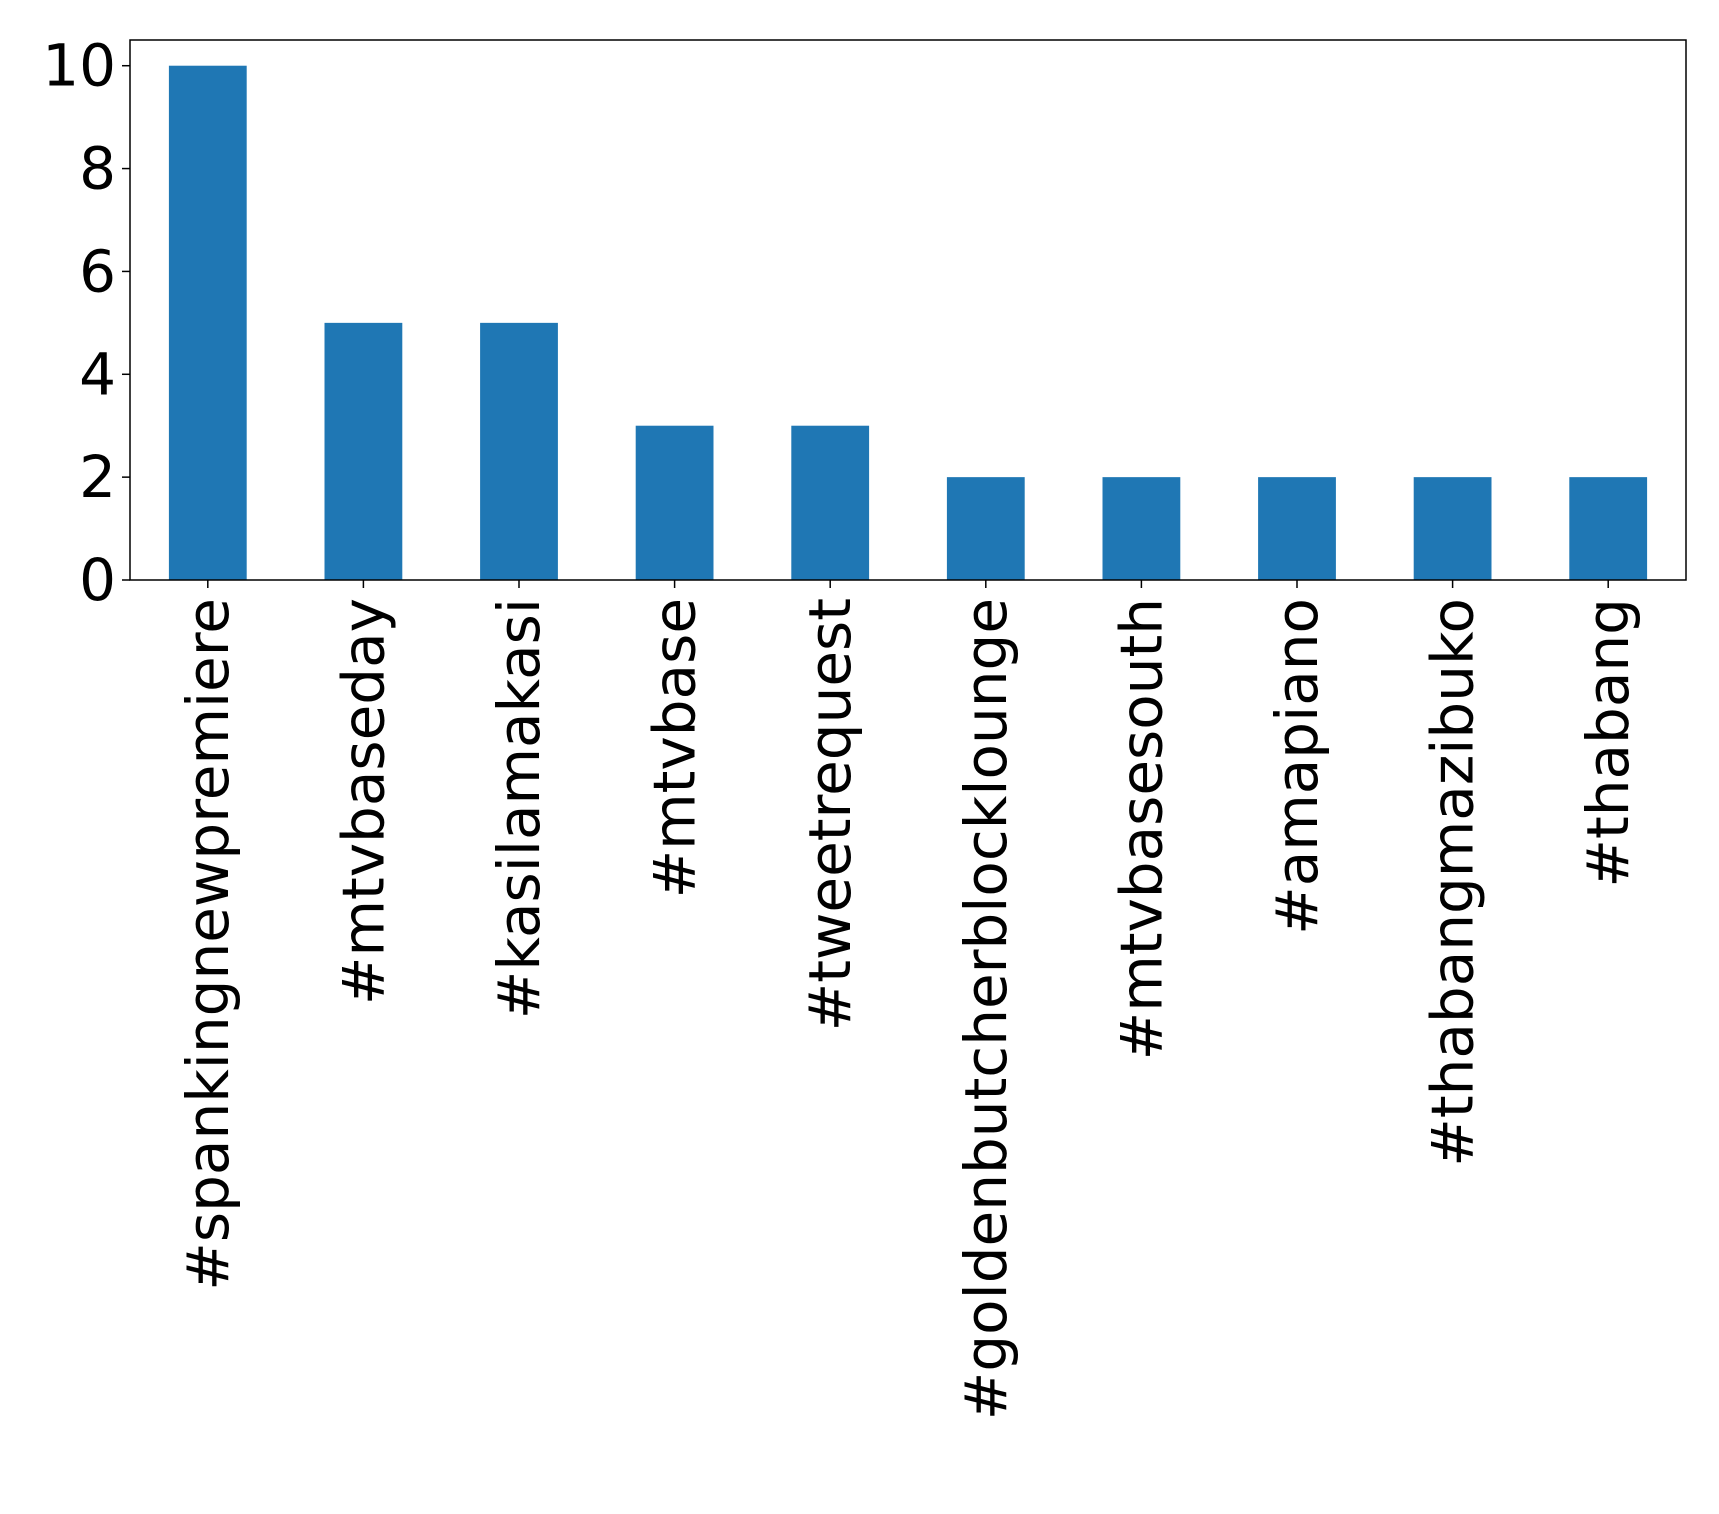  What do you see at coordinates (1141, 829) in the screenshot?
I see `x-tick-label: #mtvbasesouth` at bounding box center [1141, 829].